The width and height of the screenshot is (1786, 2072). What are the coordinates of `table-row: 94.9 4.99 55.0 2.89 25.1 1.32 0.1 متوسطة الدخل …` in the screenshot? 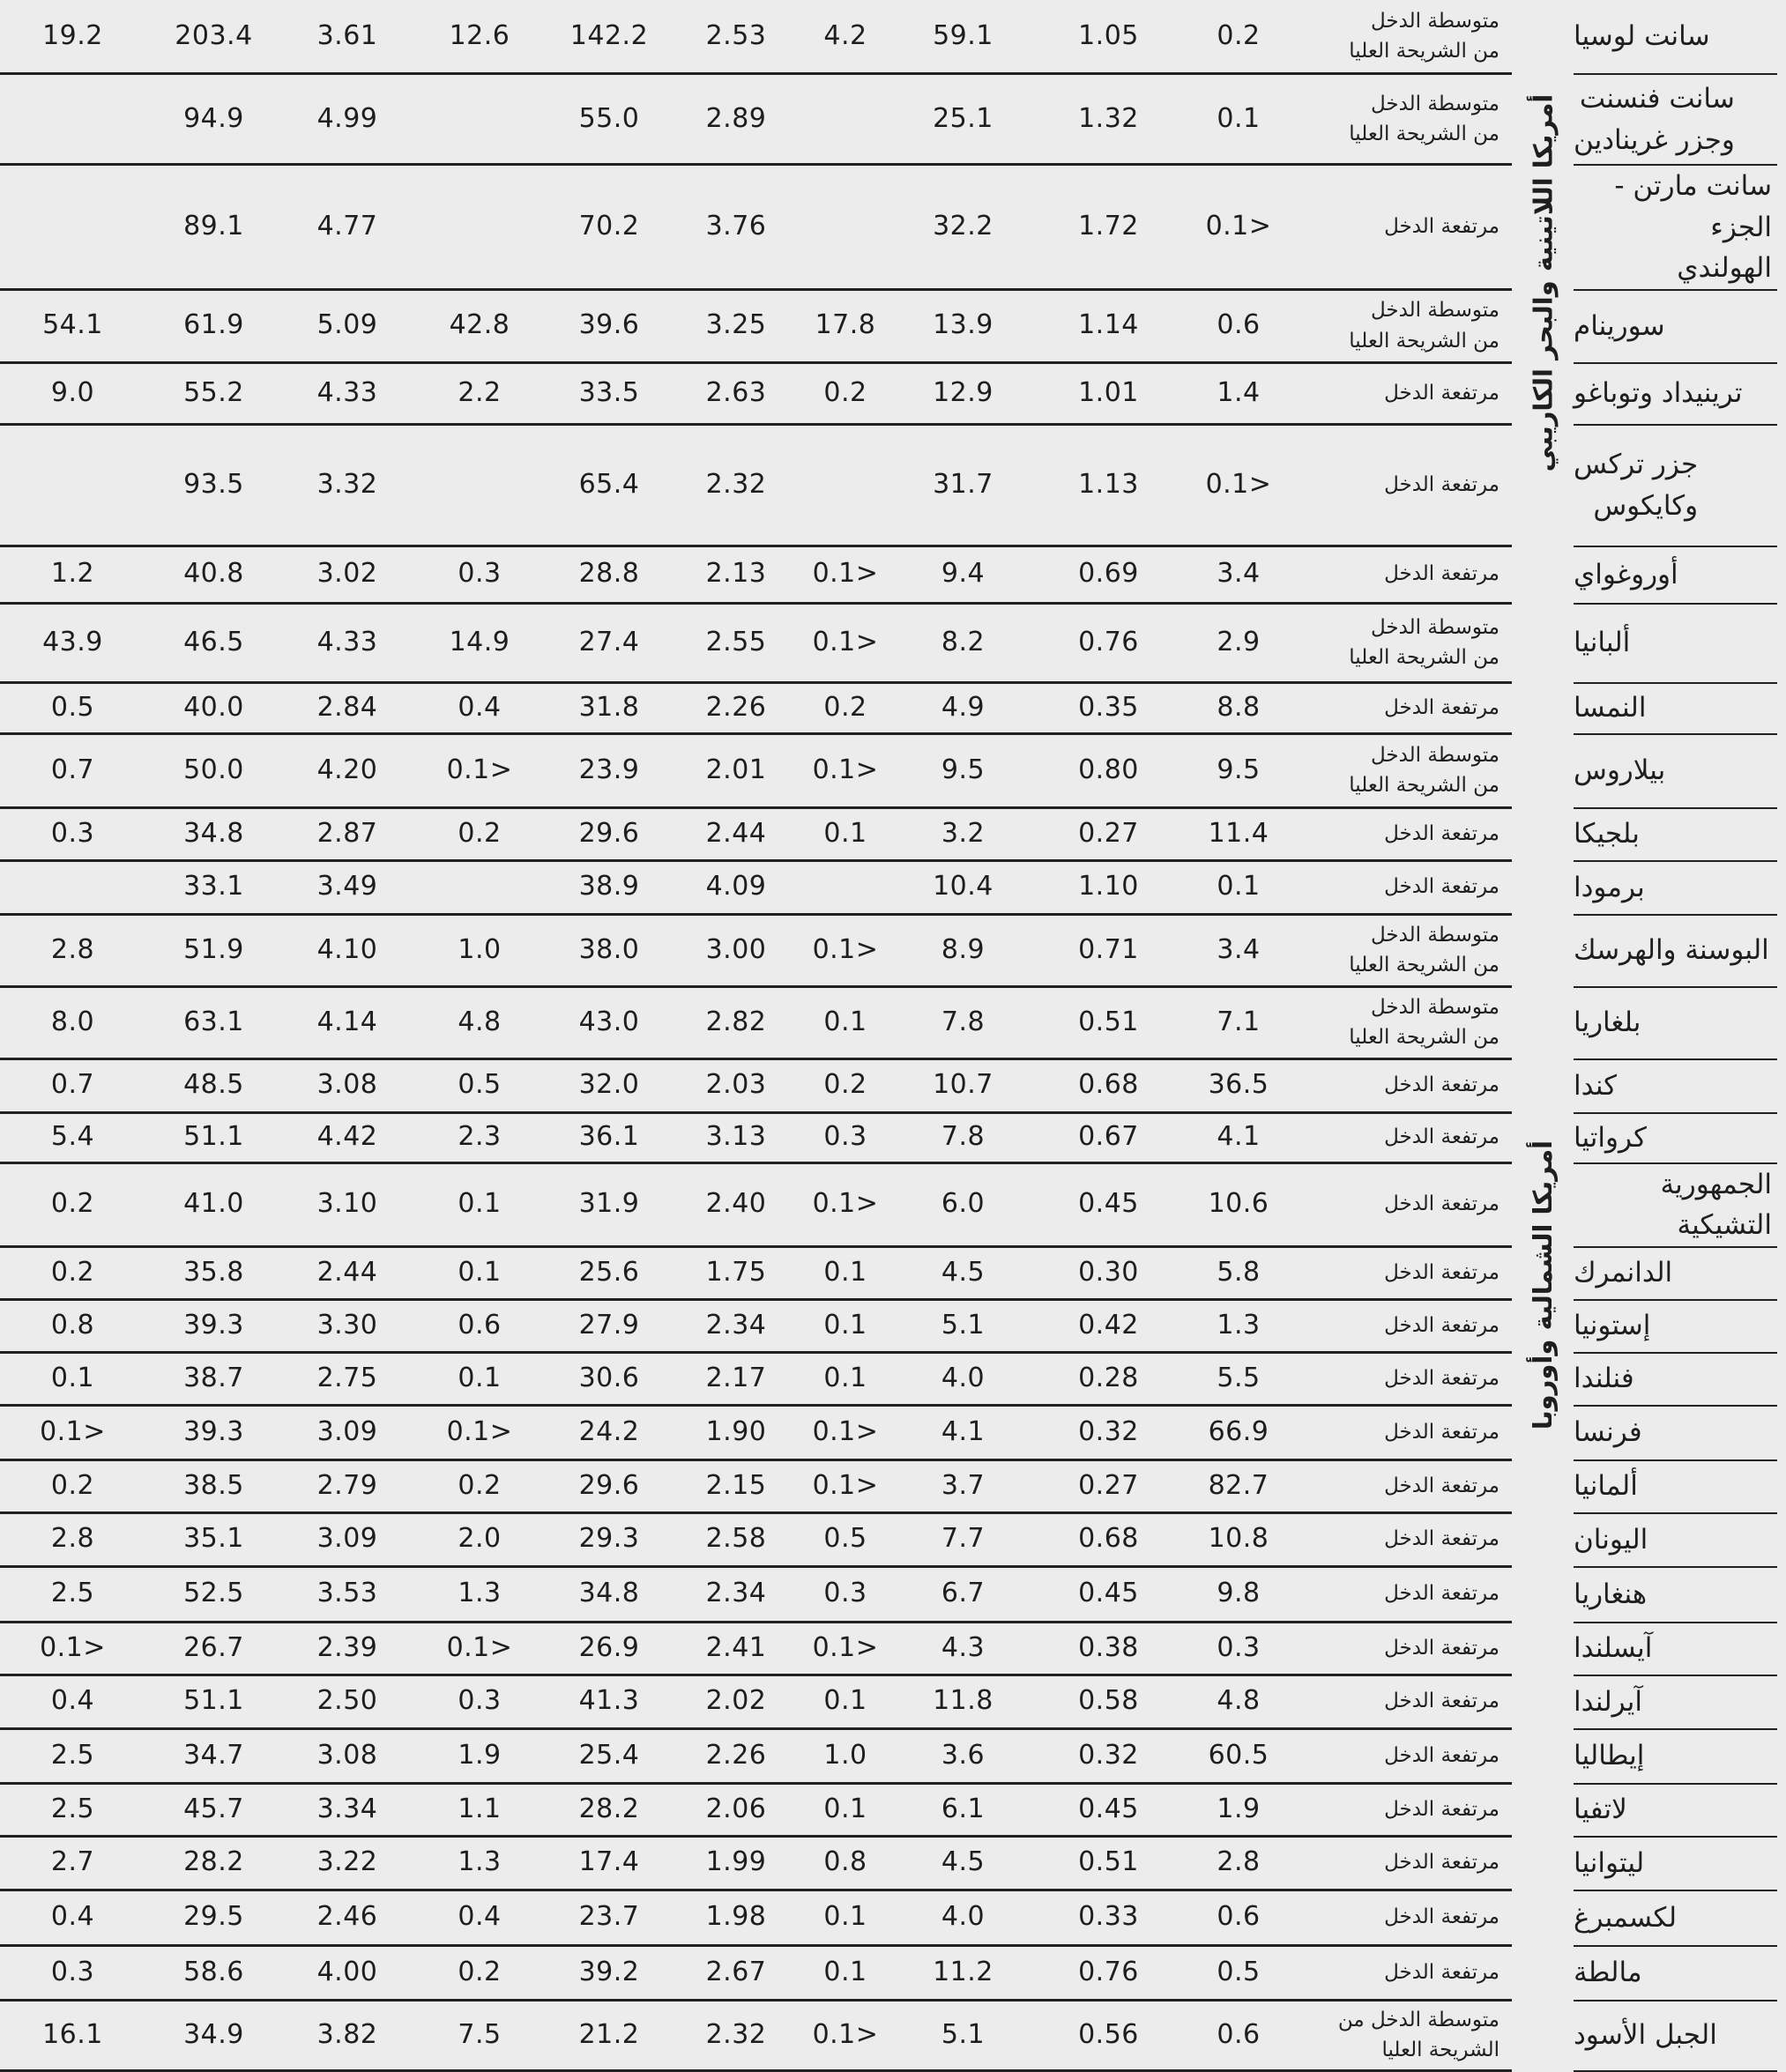 It's located at (893, 120).